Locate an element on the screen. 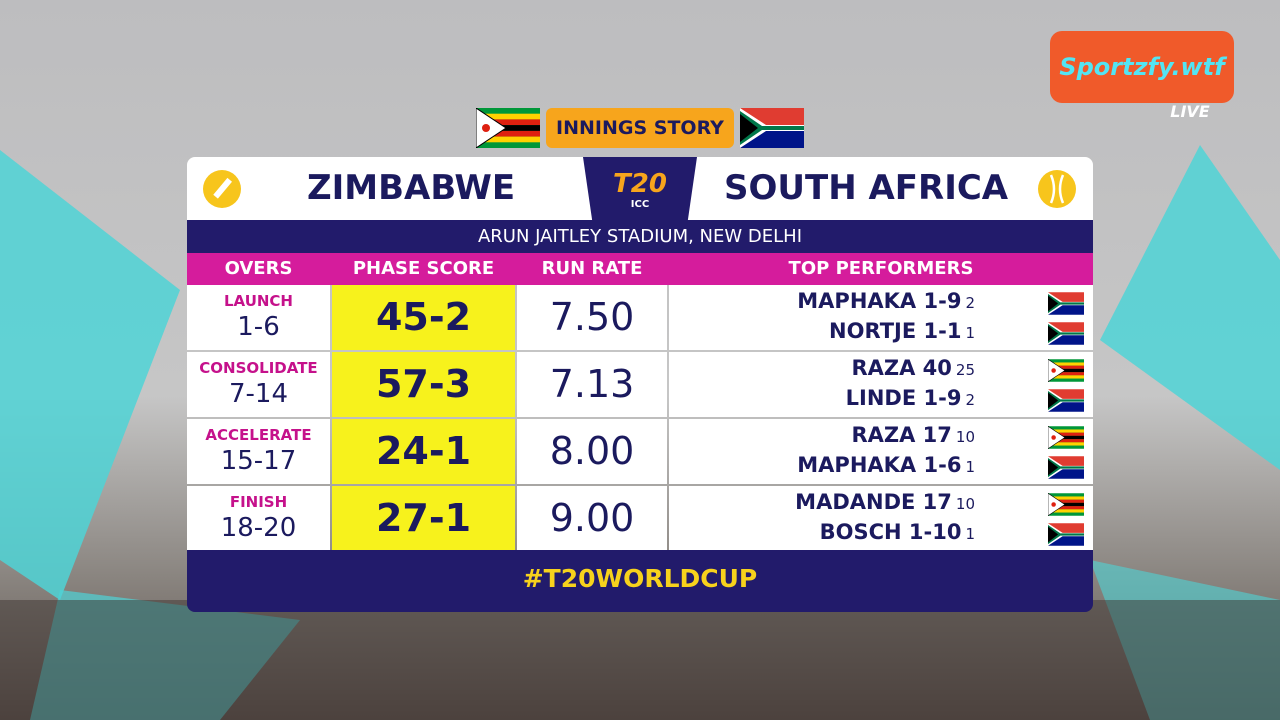 This screenshot has height=720, width=1280. overs-range: 7-14 is located at coordinates (258, 394).